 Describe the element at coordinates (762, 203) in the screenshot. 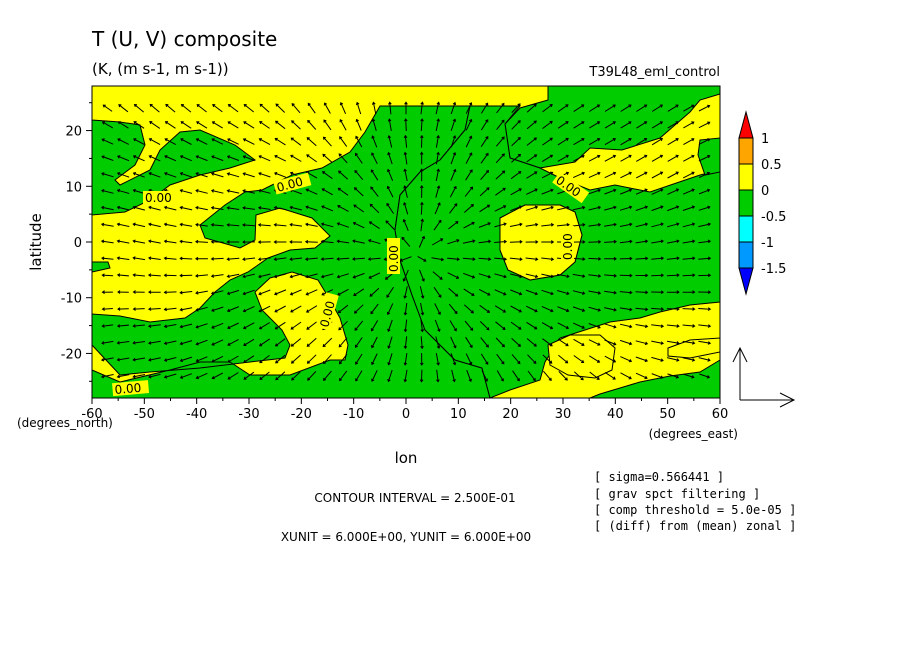

I see `colorbar: 1 0.5 0 -0.5 -1 -1.5` at that location.